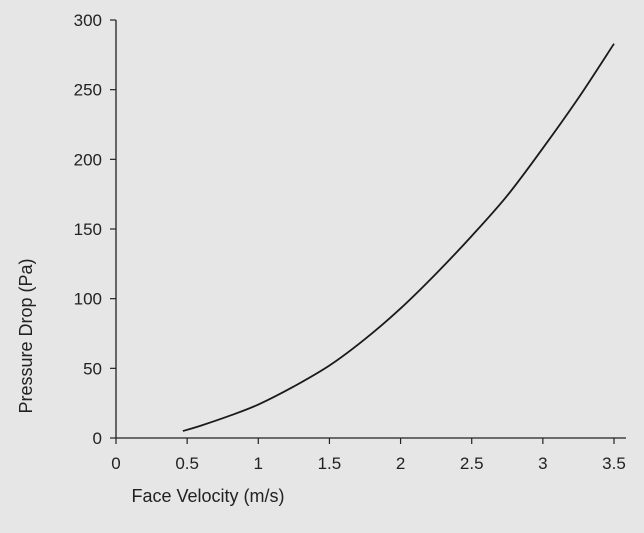 This screenshot has height=533, width=644. What do you see at coordinates (330, 463) in the screenshot?
I see `x-tick-label: 1.5` at bounding box center [330, 463].